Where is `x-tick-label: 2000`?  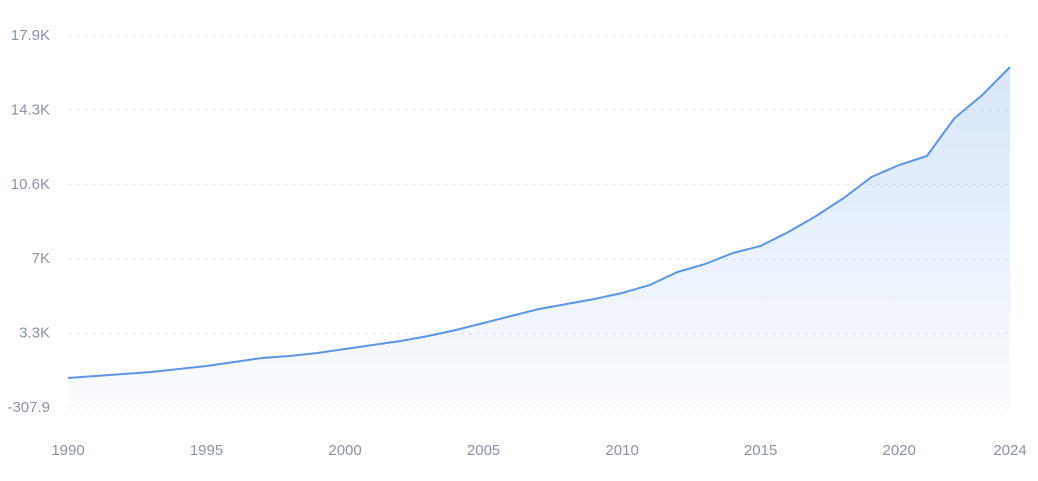
x-tick-label: 2000 is located at coordinates (344, 450).